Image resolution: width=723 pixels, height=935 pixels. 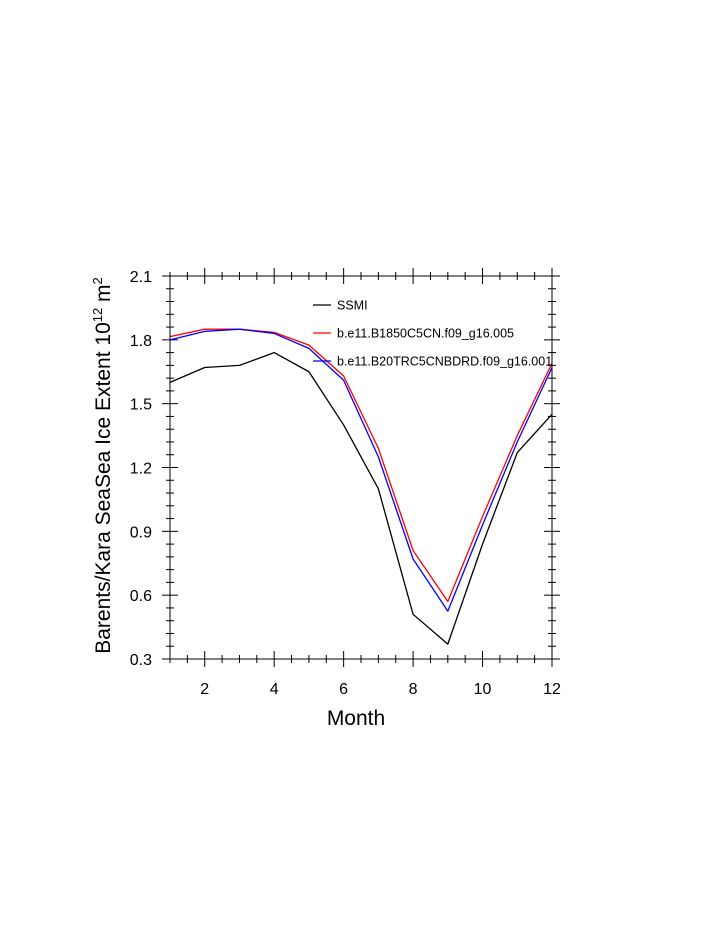 What do you see at coordinates (343, 689) in the screenshot?
I see `x-tick-label: 6` at bounding box center [343, 689].